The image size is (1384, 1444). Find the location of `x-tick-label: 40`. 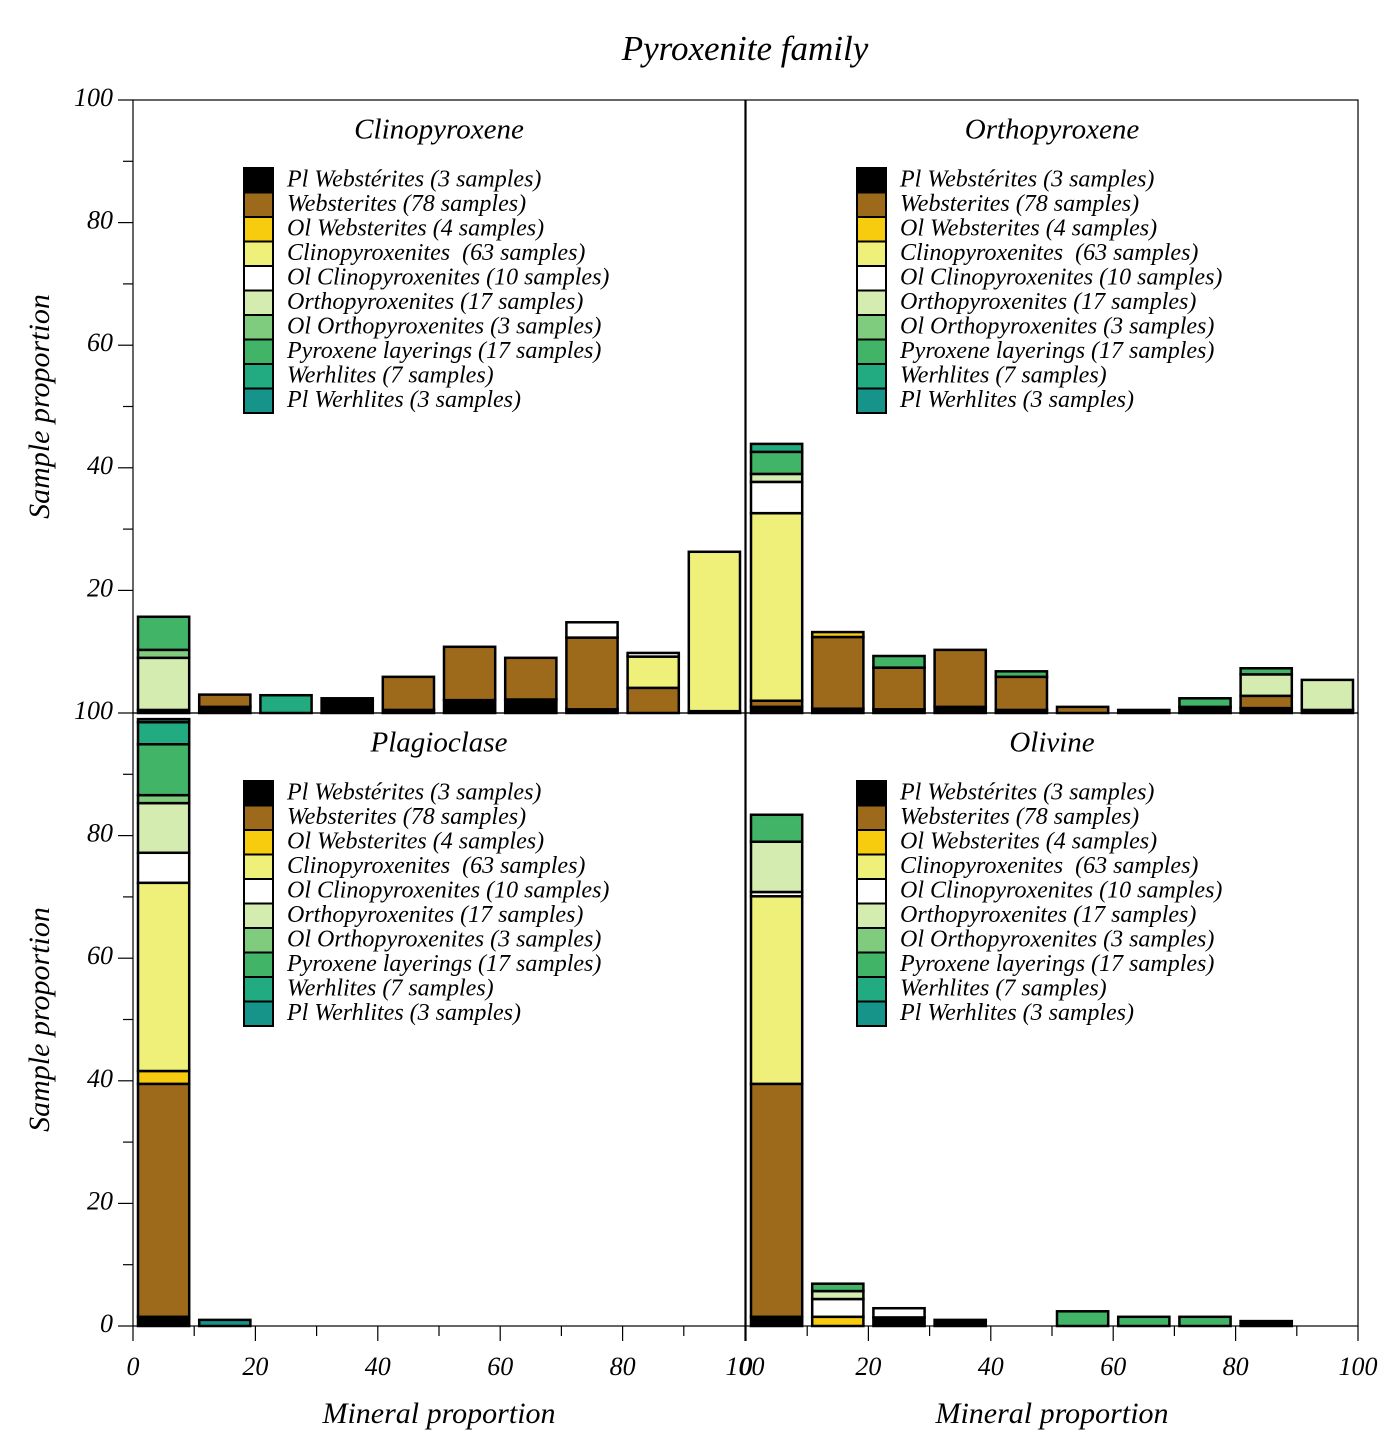

x-tick-label: 40 is located at coordinates (378, 1366).